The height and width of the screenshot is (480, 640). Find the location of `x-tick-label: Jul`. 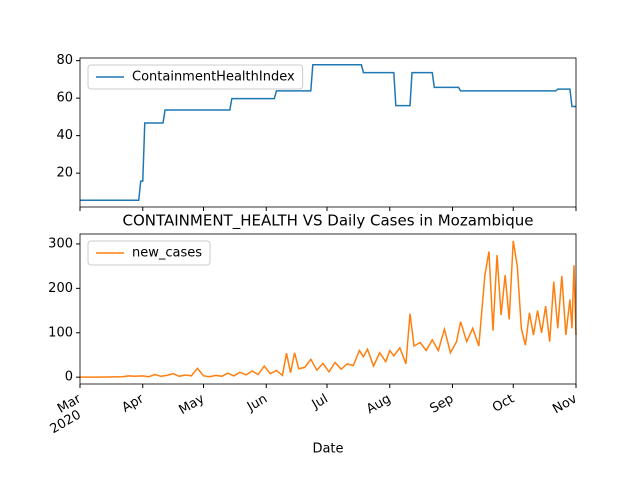

x-tick-label: Jul is located at coordinates (320, 402).